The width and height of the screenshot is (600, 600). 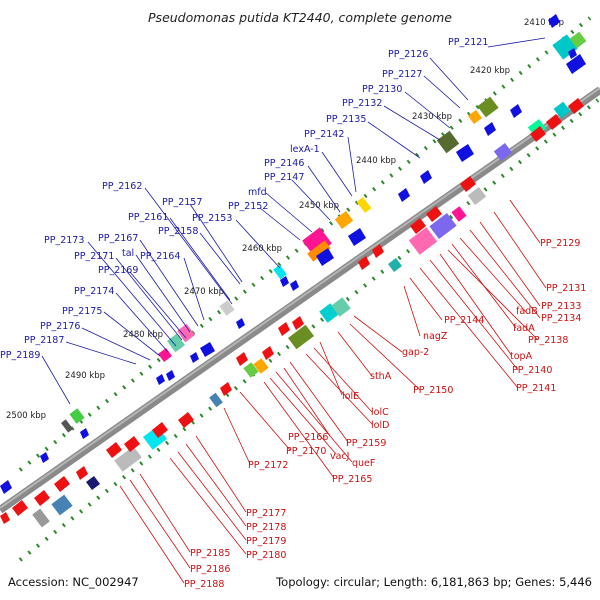 I want to click on gene-label: PP_2157, so click(x=182, y=202).